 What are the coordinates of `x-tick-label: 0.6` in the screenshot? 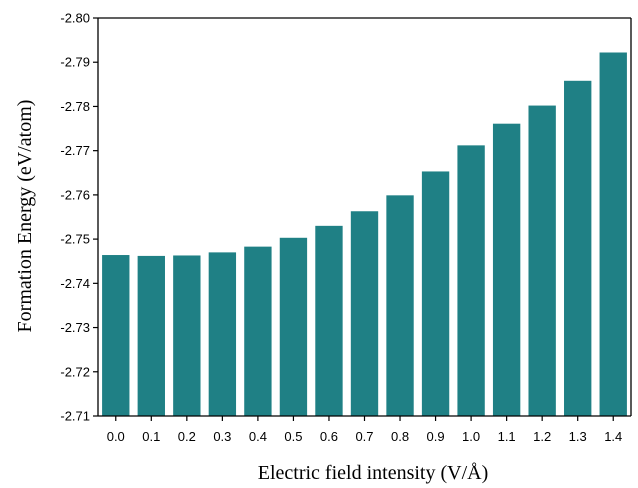 It's located at (329, 436).